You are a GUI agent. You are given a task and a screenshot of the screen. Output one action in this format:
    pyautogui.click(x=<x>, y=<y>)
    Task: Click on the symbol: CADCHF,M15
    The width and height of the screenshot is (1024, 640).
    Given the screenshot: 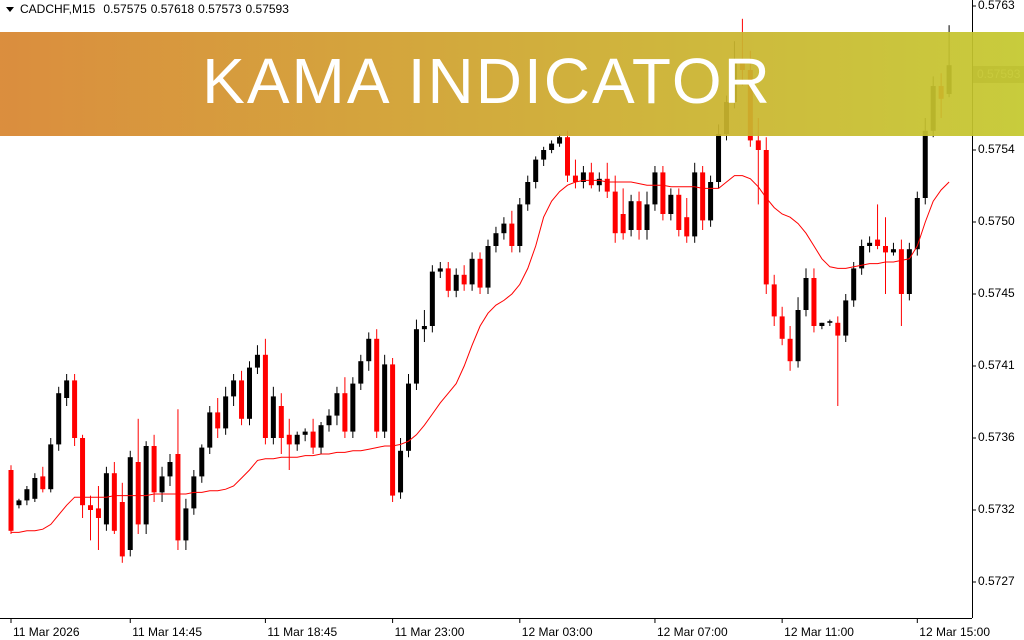 What is the action you would take?
    pyautogui.click(x=58, y=9)
    